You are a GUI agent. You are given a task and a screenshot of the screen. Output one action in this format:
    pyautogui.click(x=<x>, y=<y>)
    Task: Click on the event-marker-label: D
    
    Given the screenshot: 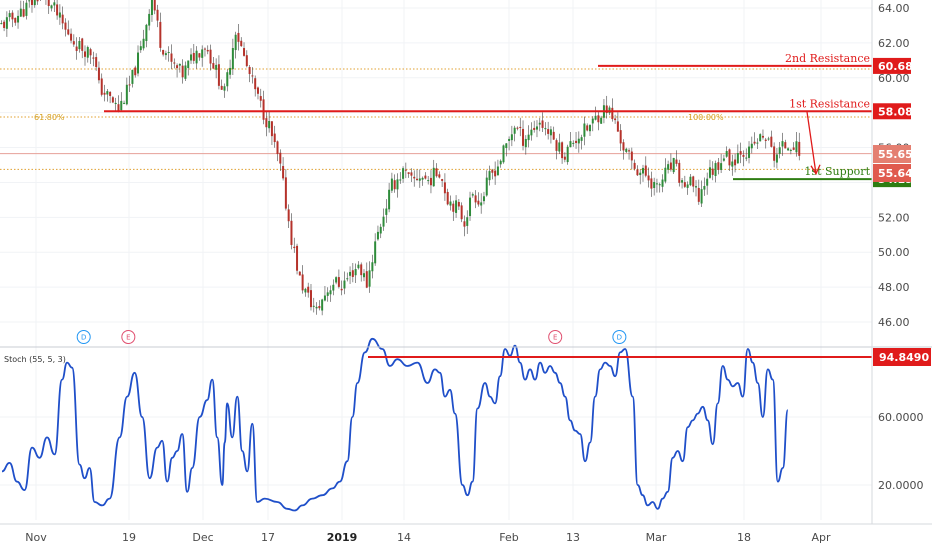 What is the action you would take?
    pyautogui.click(x=619, y=338)
    